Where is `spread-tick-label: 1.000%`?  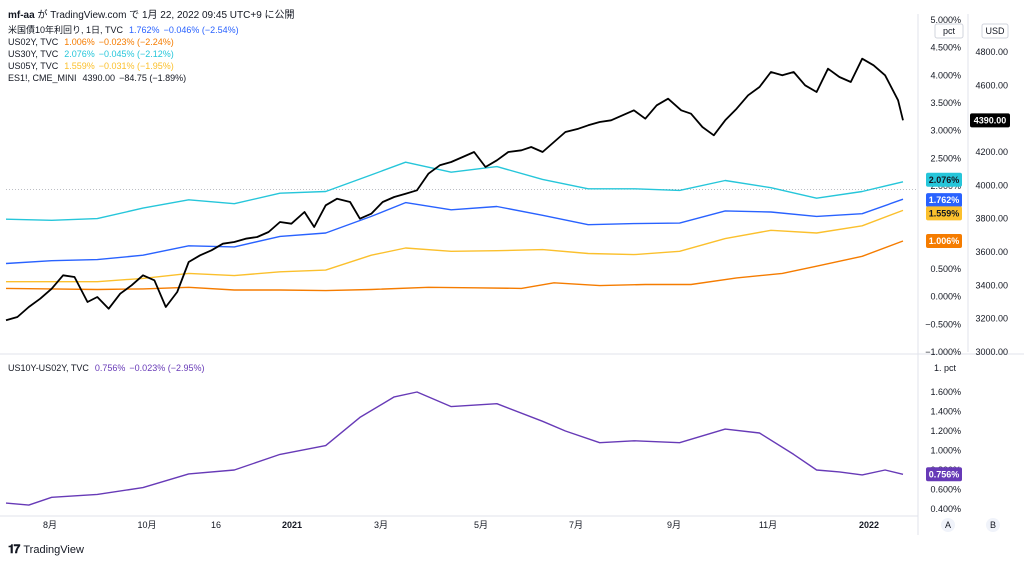 spread-tick-label: 1.000% is located at coordinates (945, 451).